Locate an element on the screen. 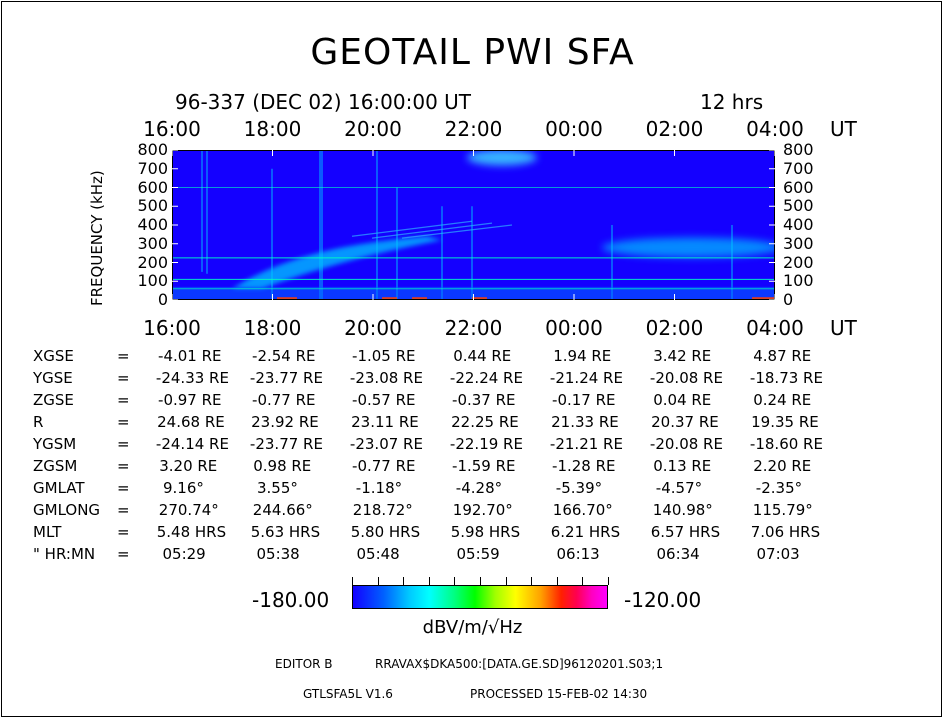 The image size is (945, 720). orbit-row-label: ZGSE is located at coordinates (53, 400).